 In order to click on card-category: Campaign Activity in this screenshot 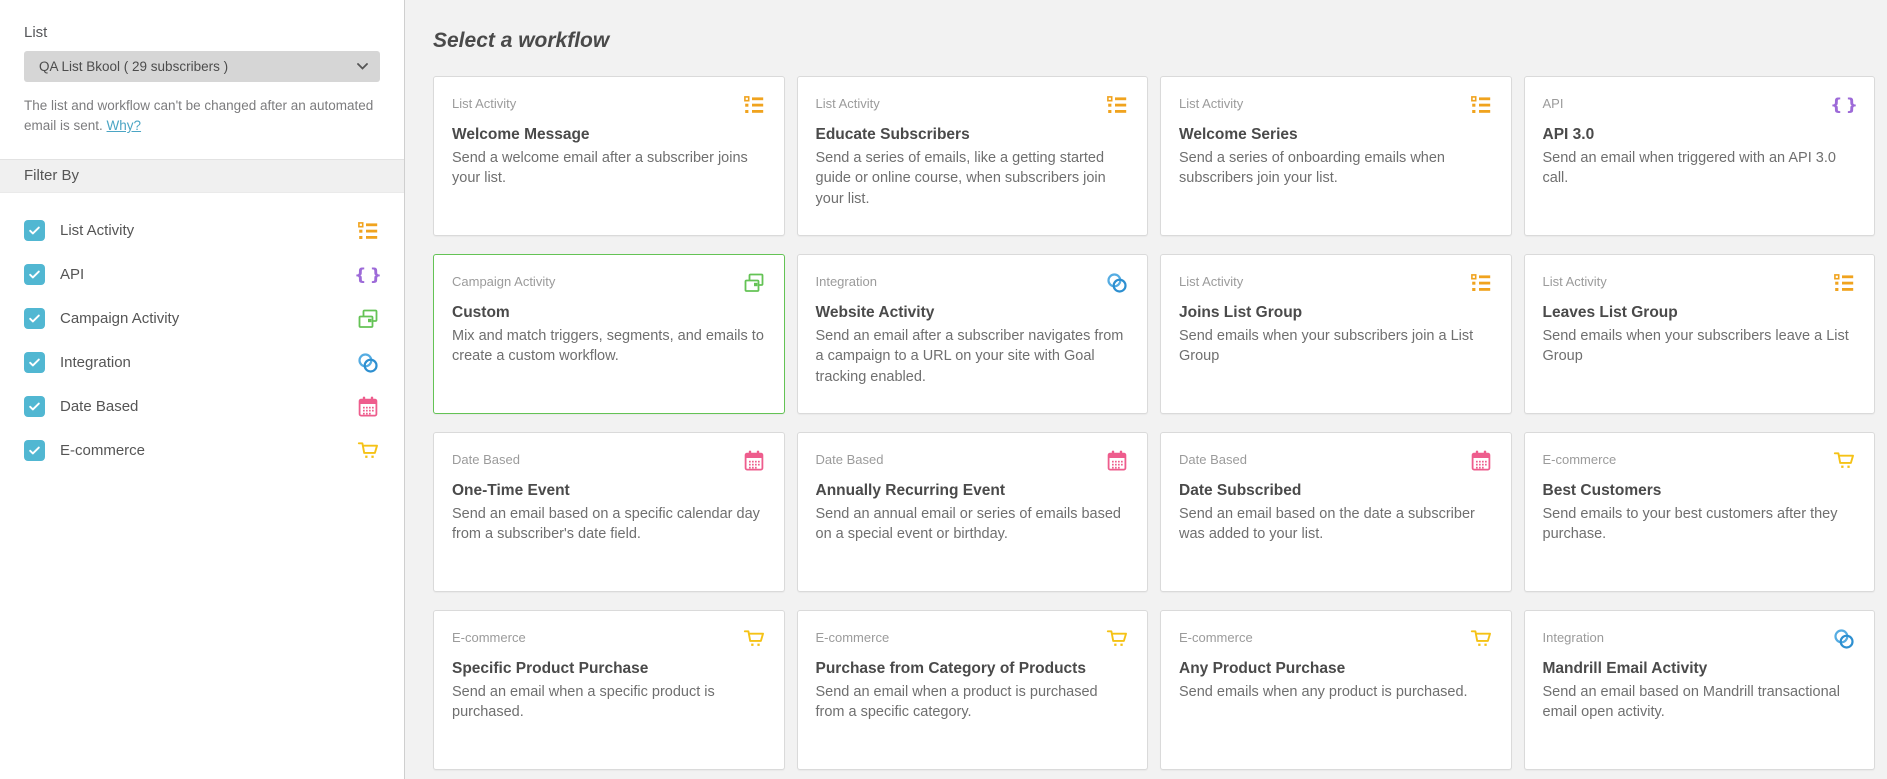, I will do `click(504, 281)`.